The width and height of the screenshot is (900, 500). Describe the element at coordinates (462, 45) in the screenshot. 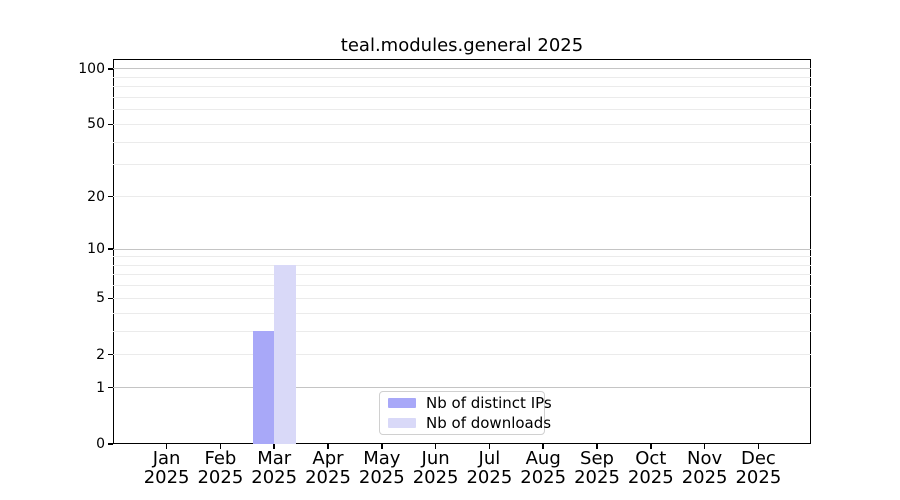

I see `chart-title: teal.modules.general 2025` at that location.